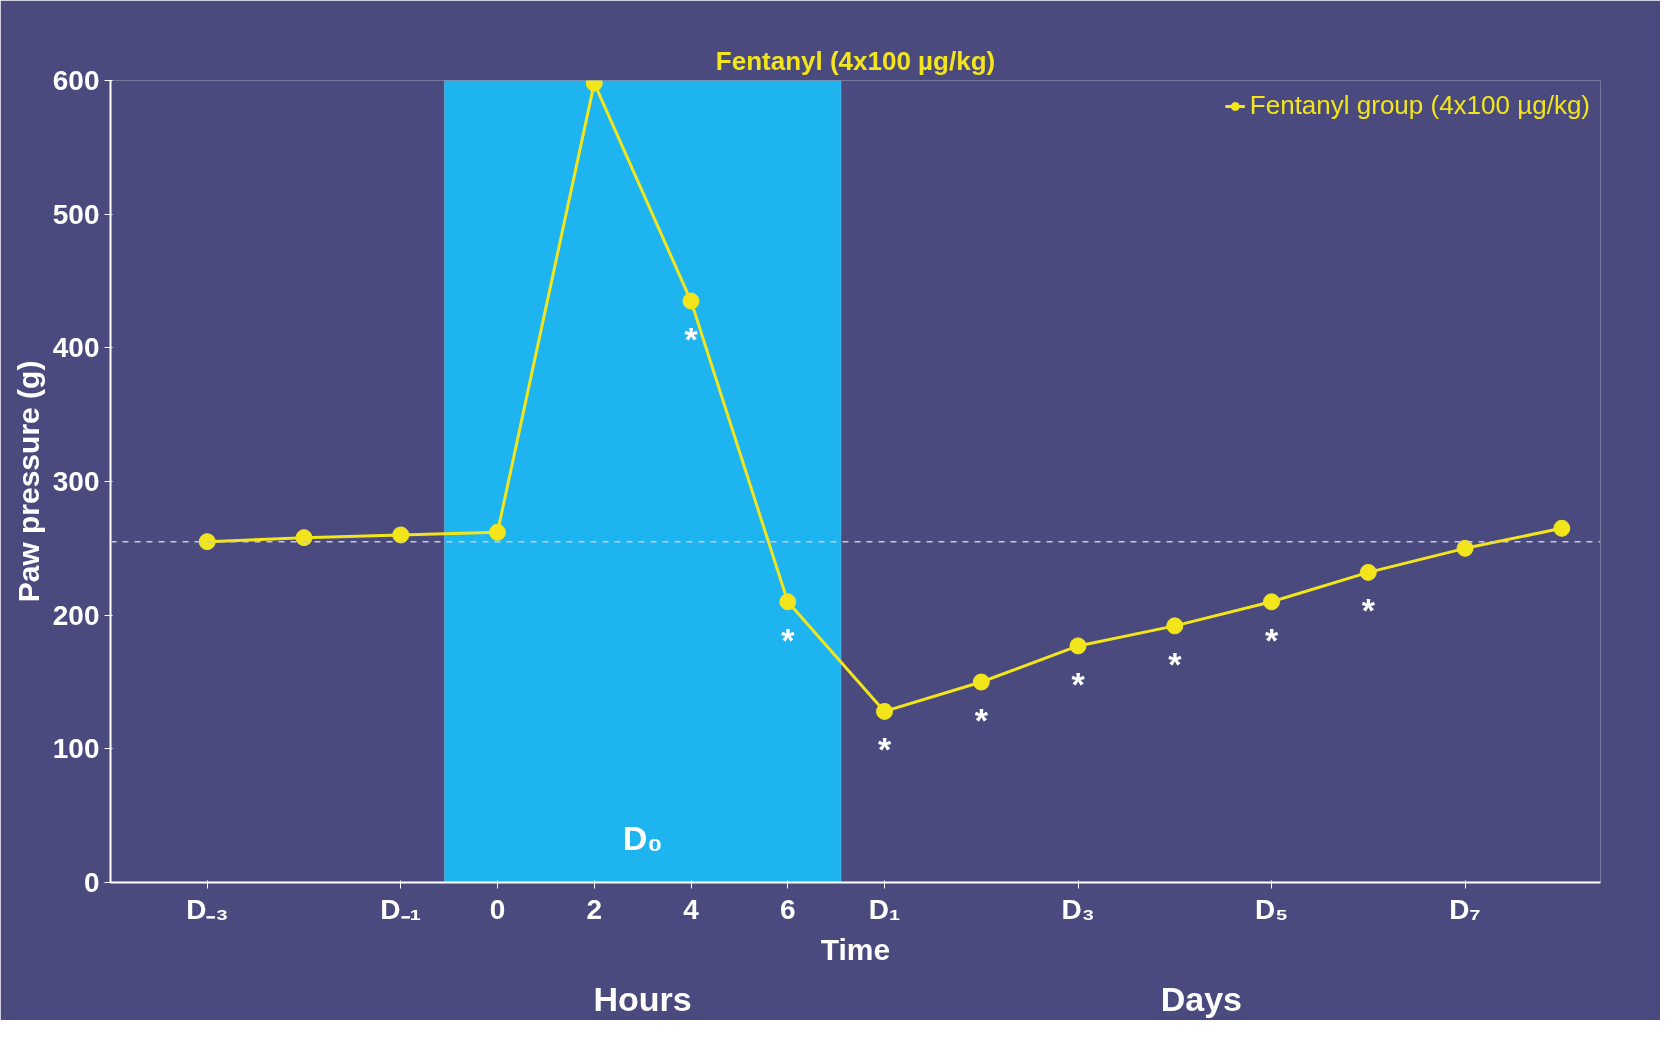 The image size is (1679, 1039). Describe the element at coordinates (76, 348) in the screenshot. I see `y-tick-label: 400` at that location.